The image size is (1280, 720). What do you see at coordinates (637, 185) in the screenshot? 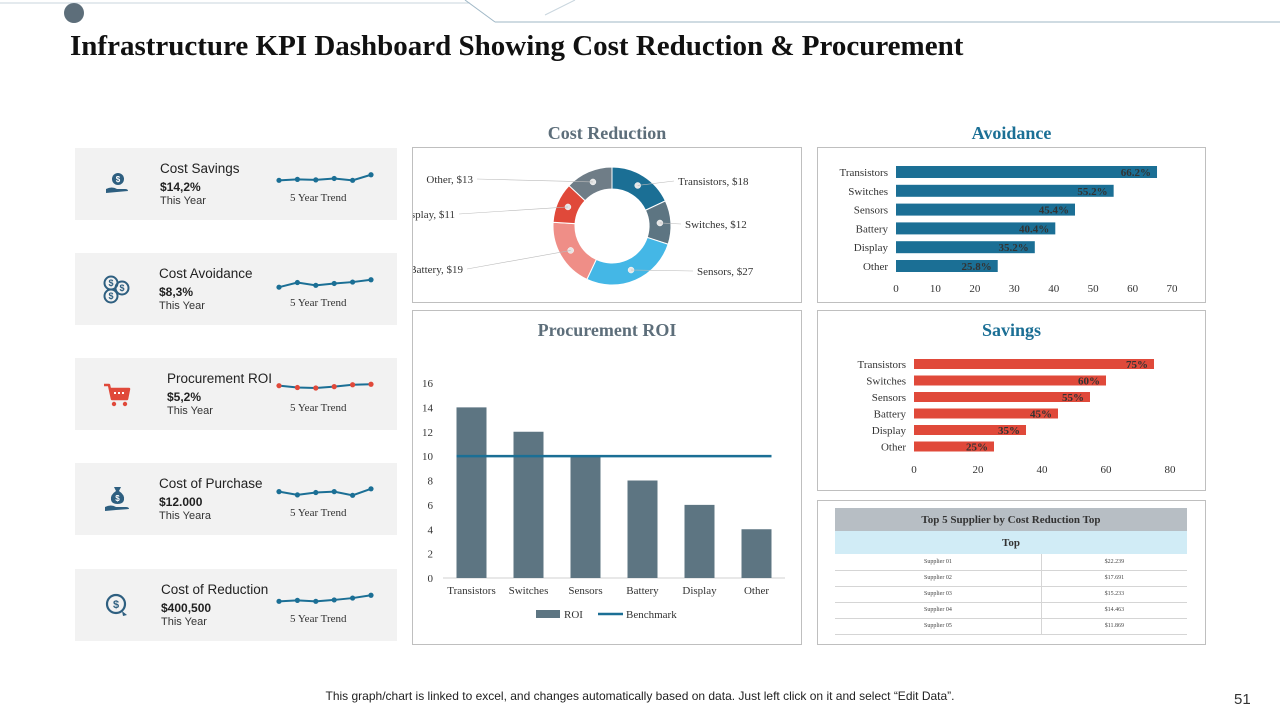
I see `donut-slice-dot` at bounding box center [637, 185].